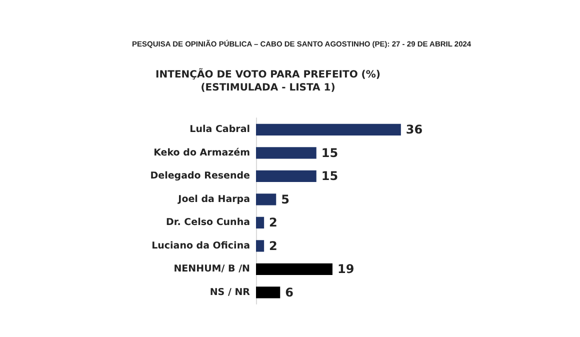 This screenshot has height=337, width=580. I want to click on data-label: 6, so click(289, 292).